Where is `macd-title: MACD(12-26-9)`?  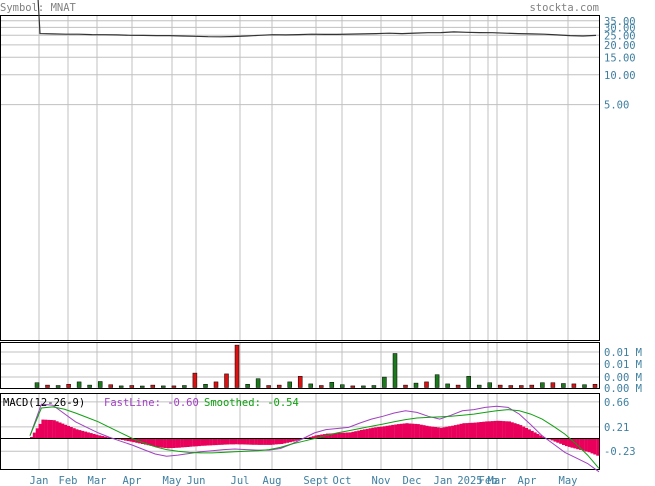
macd-title: MACD(12-26-9) is located at coordinates (44, 403).